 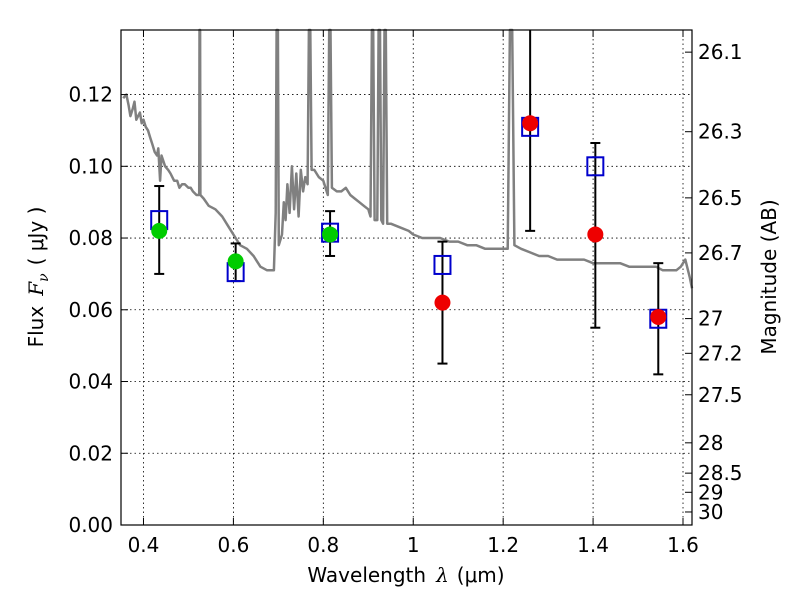 I want to click on x-tick-label: 1.4, so click(x=593, y=545).